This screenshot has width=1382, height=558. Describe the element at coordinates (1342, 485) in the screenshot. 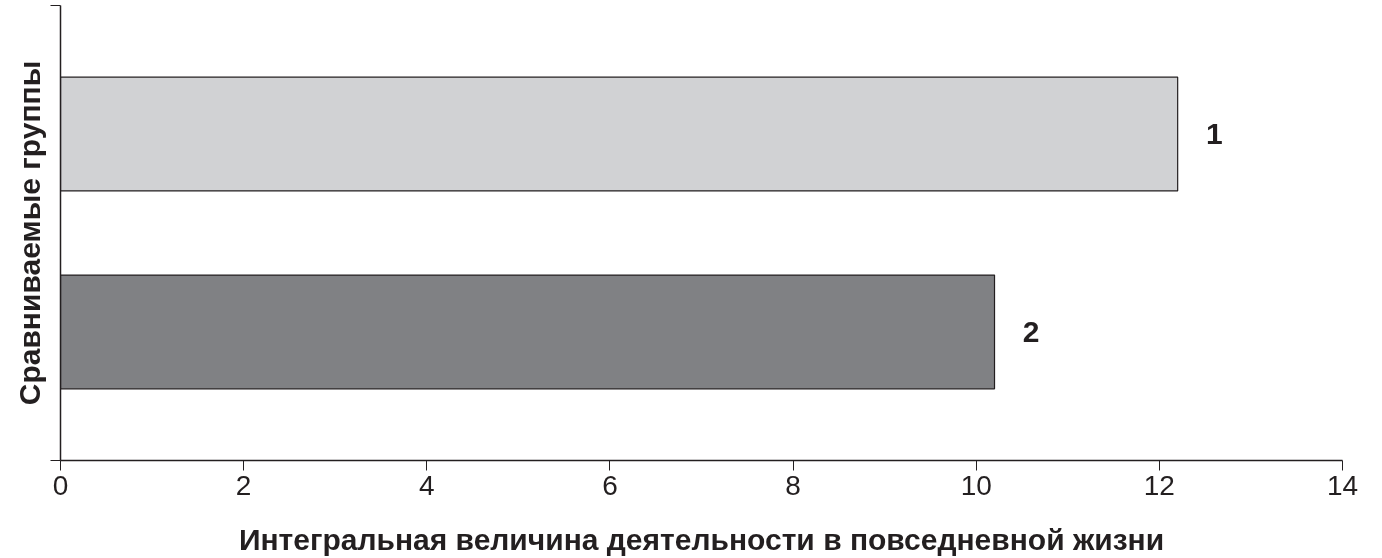

I see `x-tick-label: 14` at that location.